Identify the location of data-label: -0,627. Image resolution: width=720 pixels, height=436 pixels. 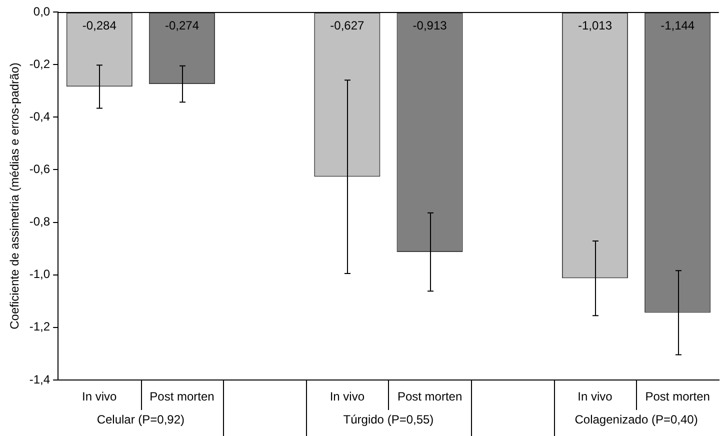
(347, 25).